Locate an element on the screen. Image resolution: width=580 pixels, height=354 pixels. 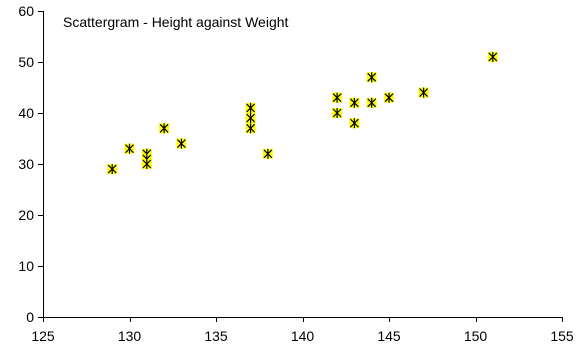
y-tick-label: 10 is located at coordinates (26, 266).